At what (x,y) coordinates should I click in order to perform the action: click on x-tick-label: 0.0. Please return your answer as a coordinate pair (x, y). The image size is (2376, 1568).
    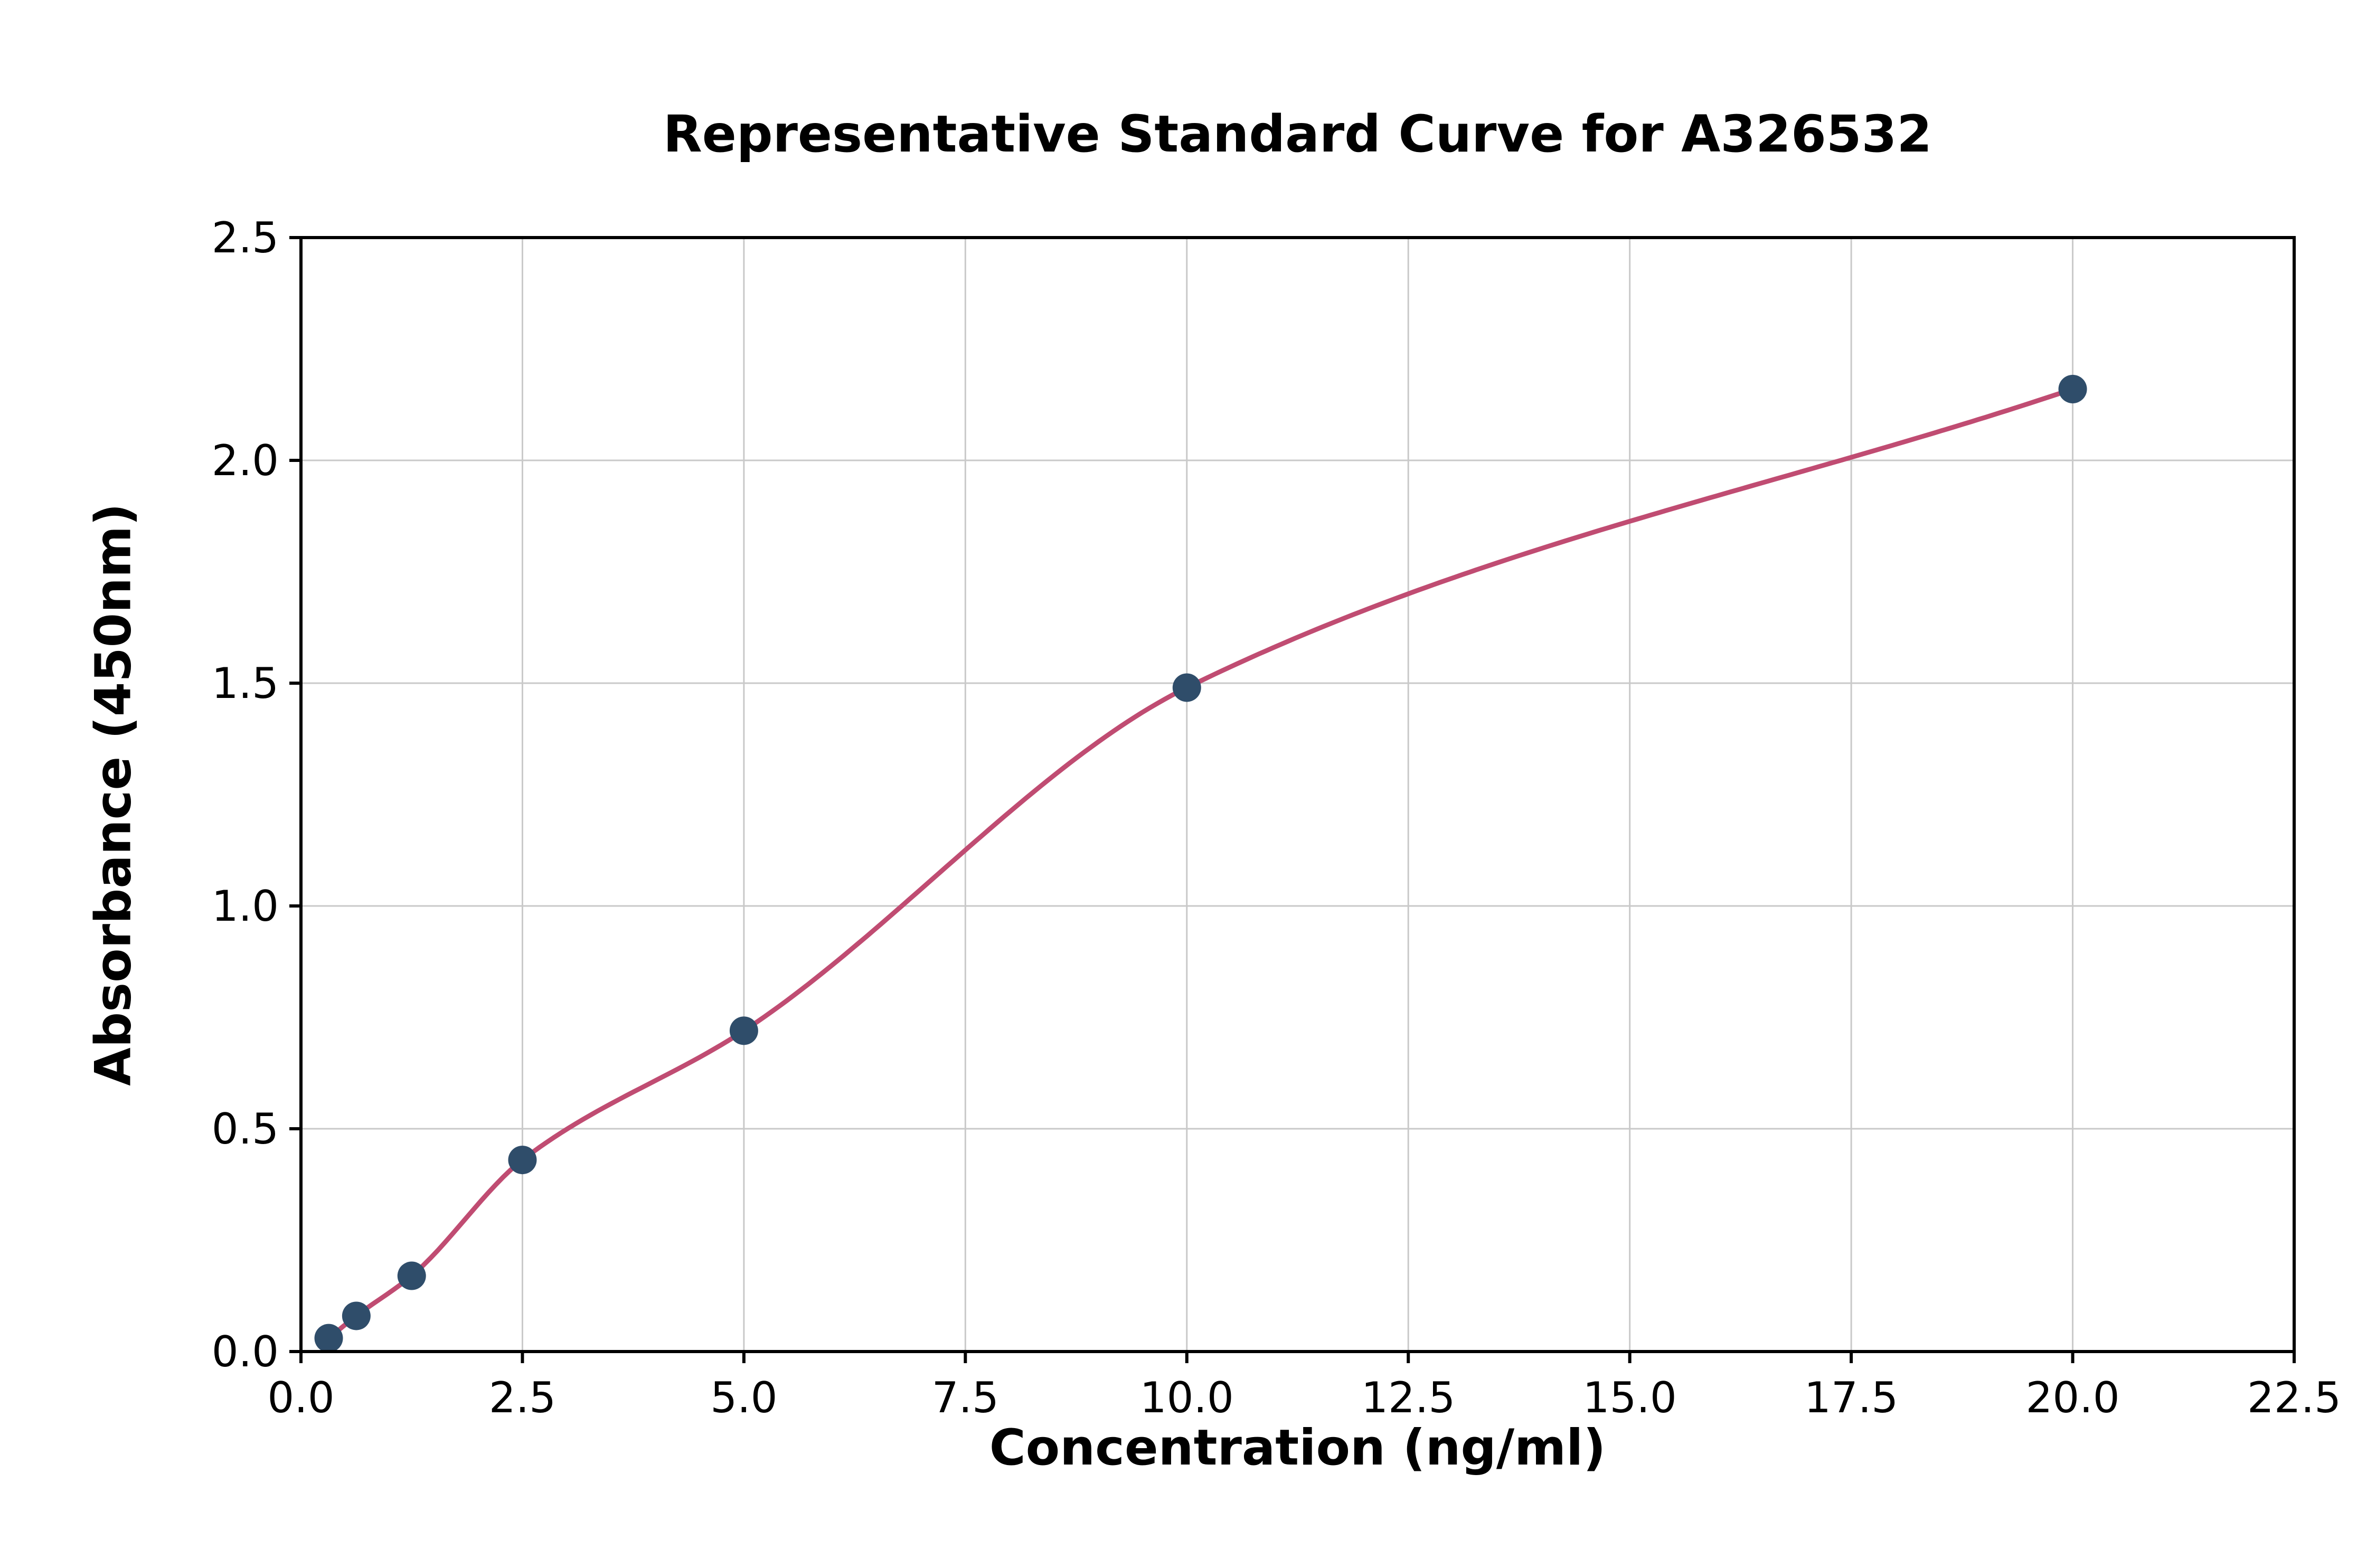
    Looking at the image, I should click on (300, 1397).